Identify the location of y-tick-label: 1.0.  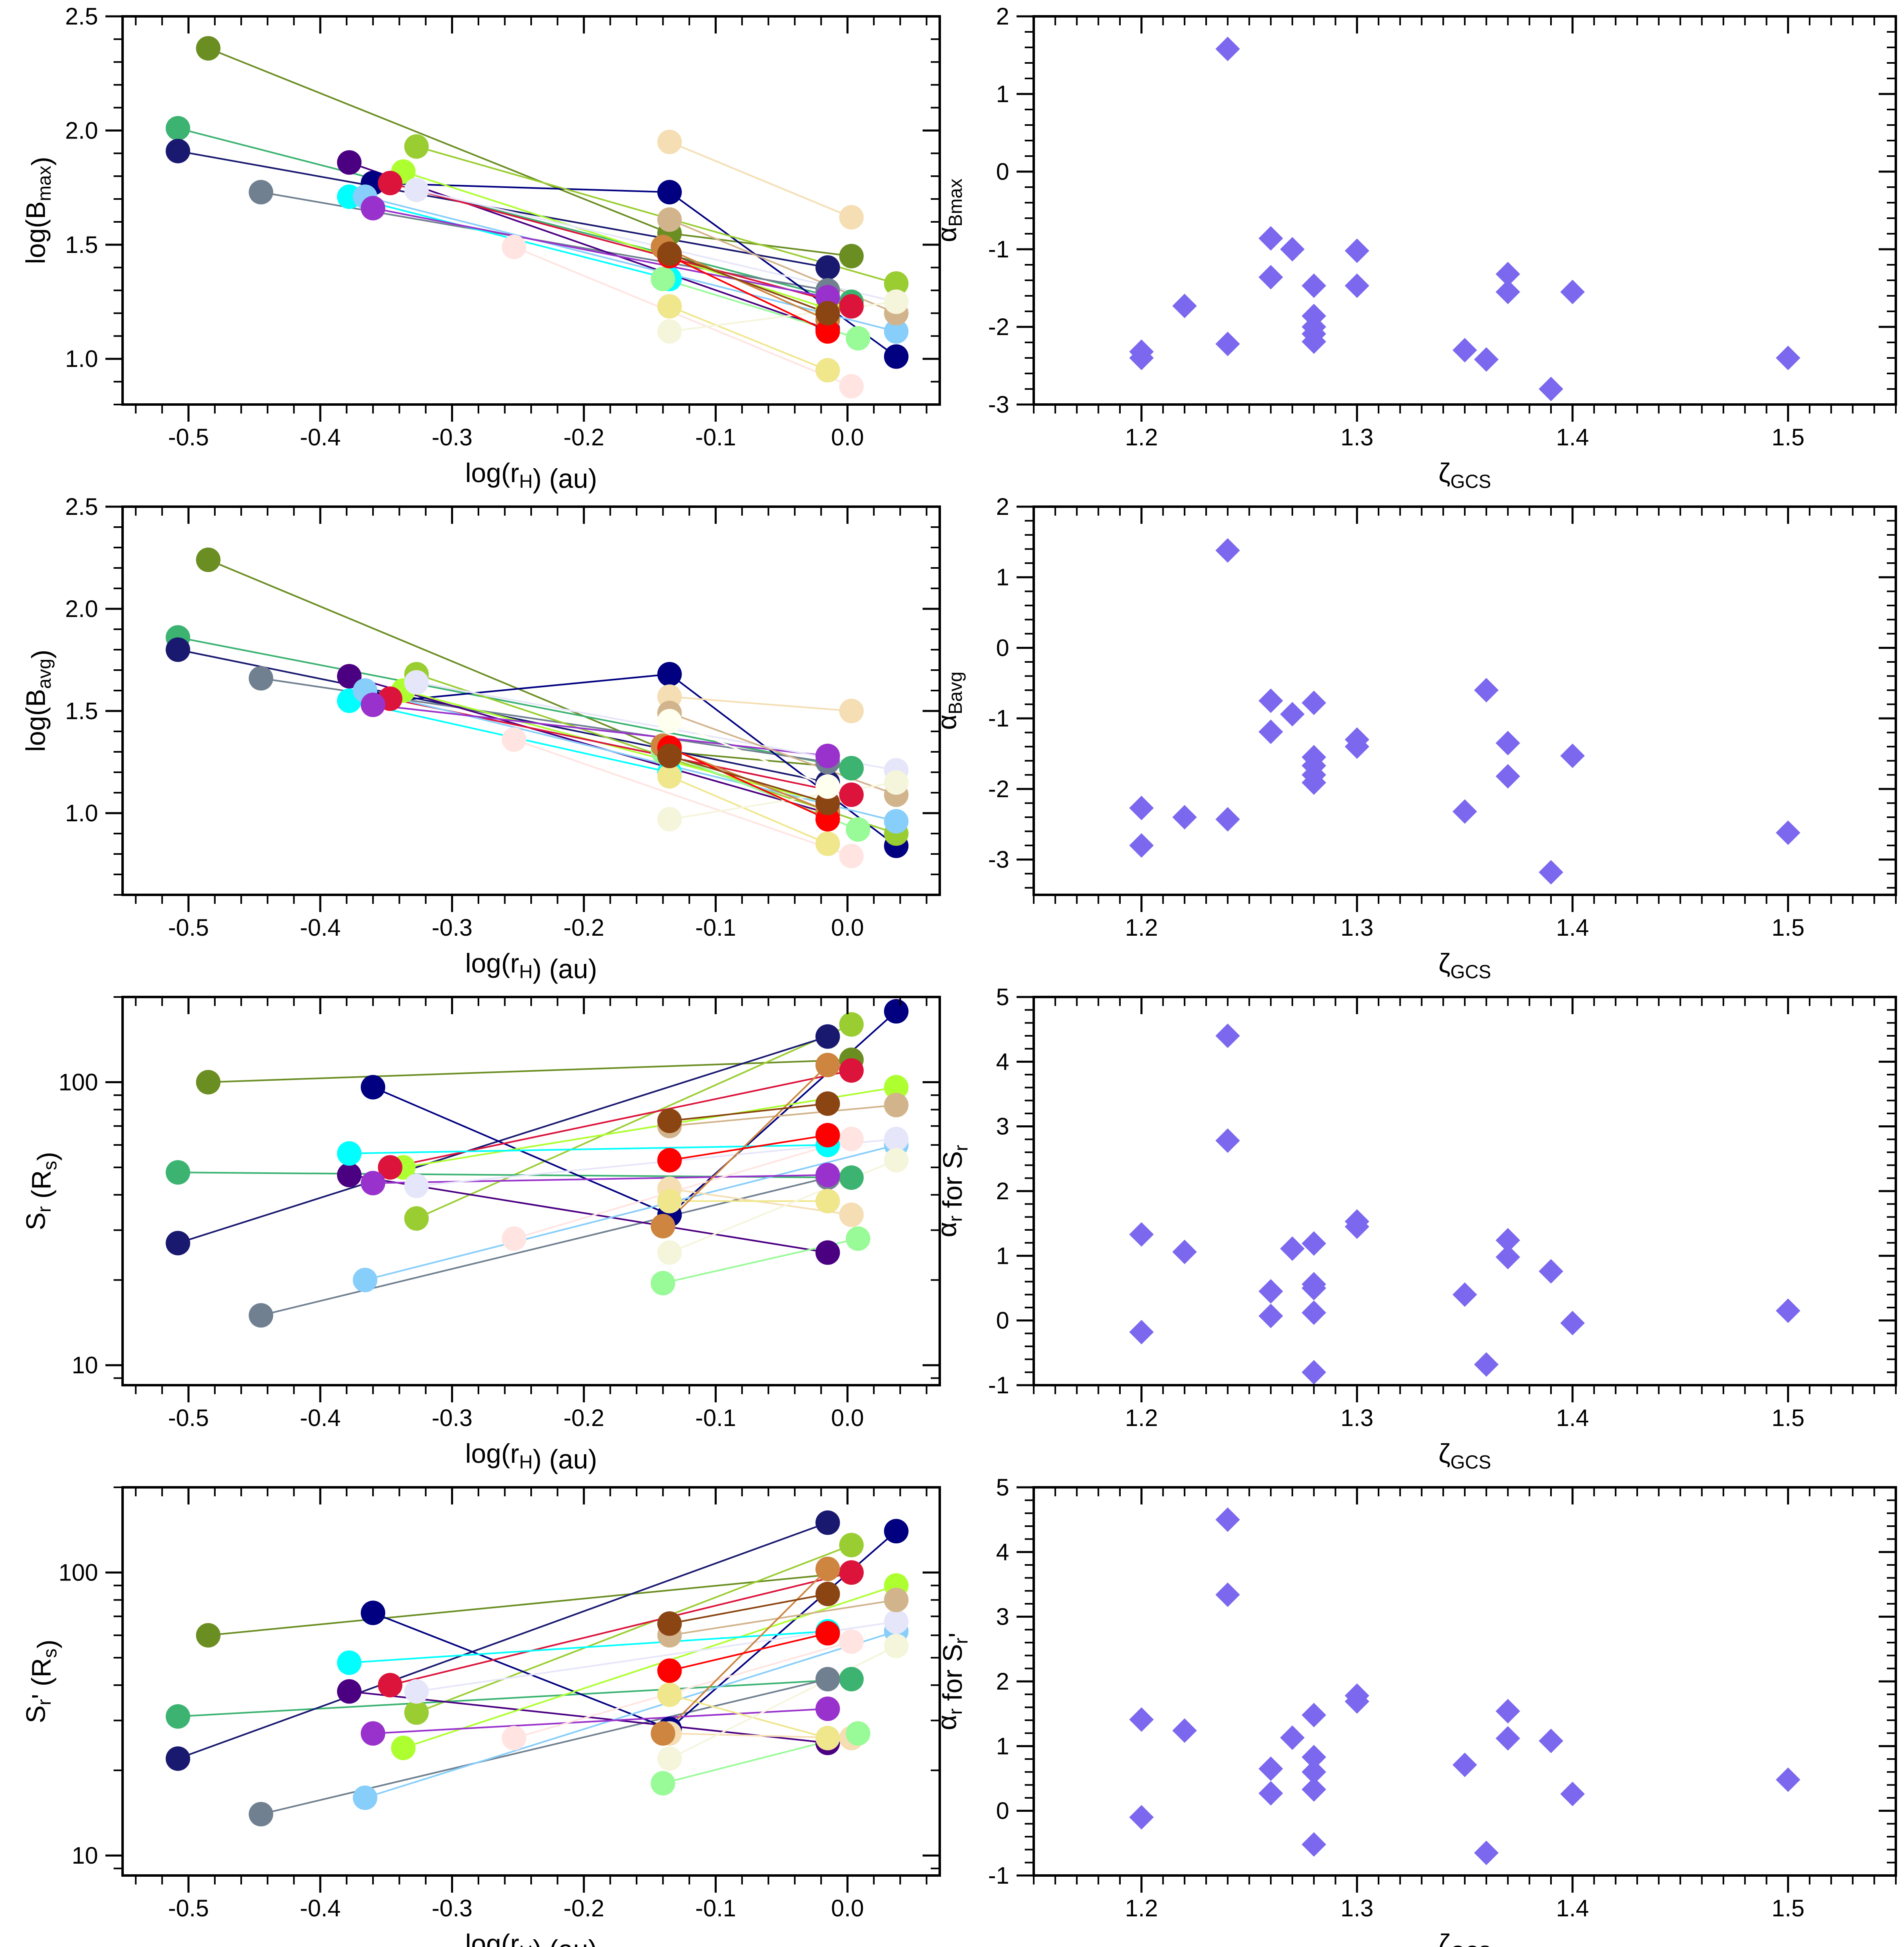
(81, 814).